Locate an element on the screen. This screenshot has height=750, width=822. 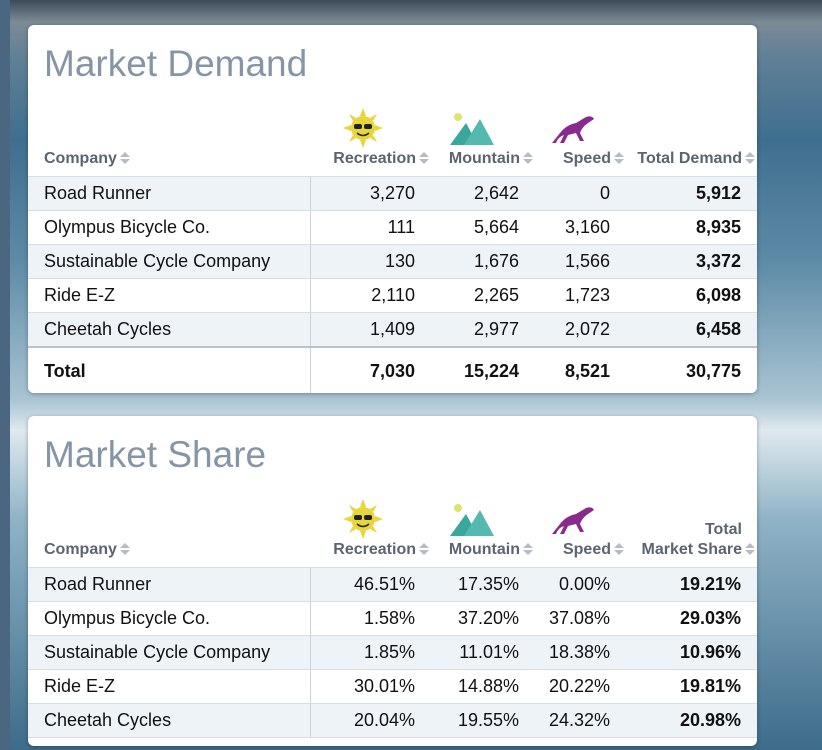
cell-value: 3,270 is located at coordinates (392, 193).